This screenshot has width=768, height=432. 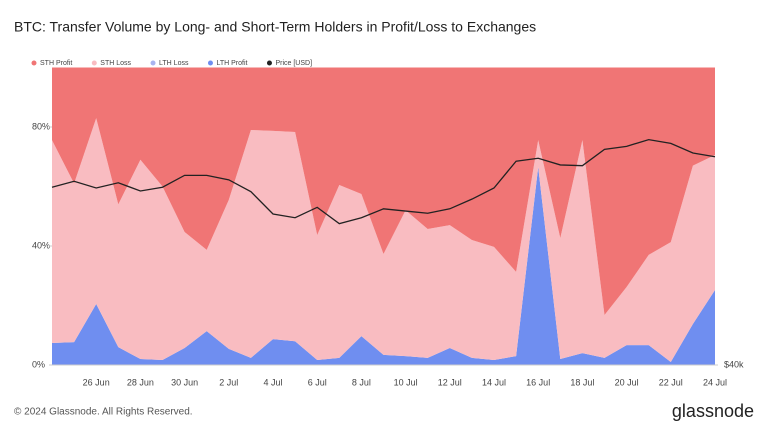 I want to click on legend-label: STH Profit, so click(x=56, y=63).